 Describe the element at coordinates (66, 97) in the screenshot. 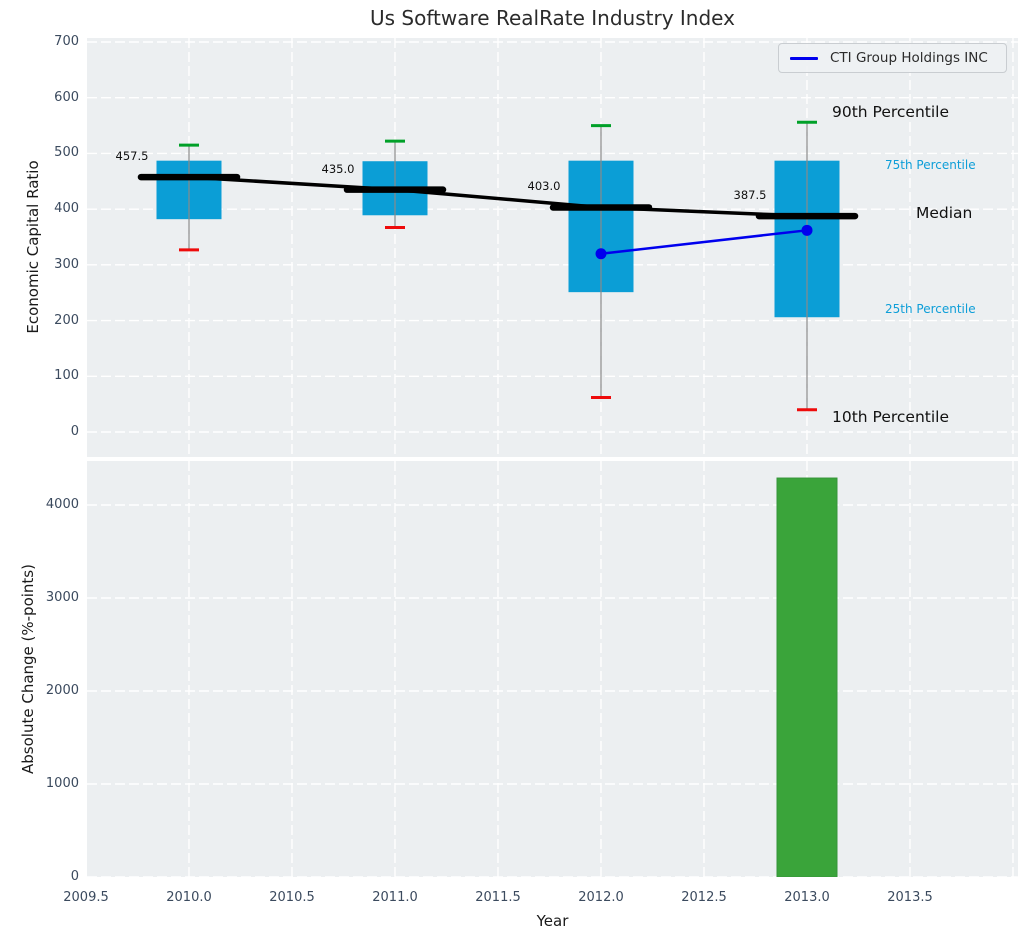

I see `top-y-tick-label: 600` at that location.